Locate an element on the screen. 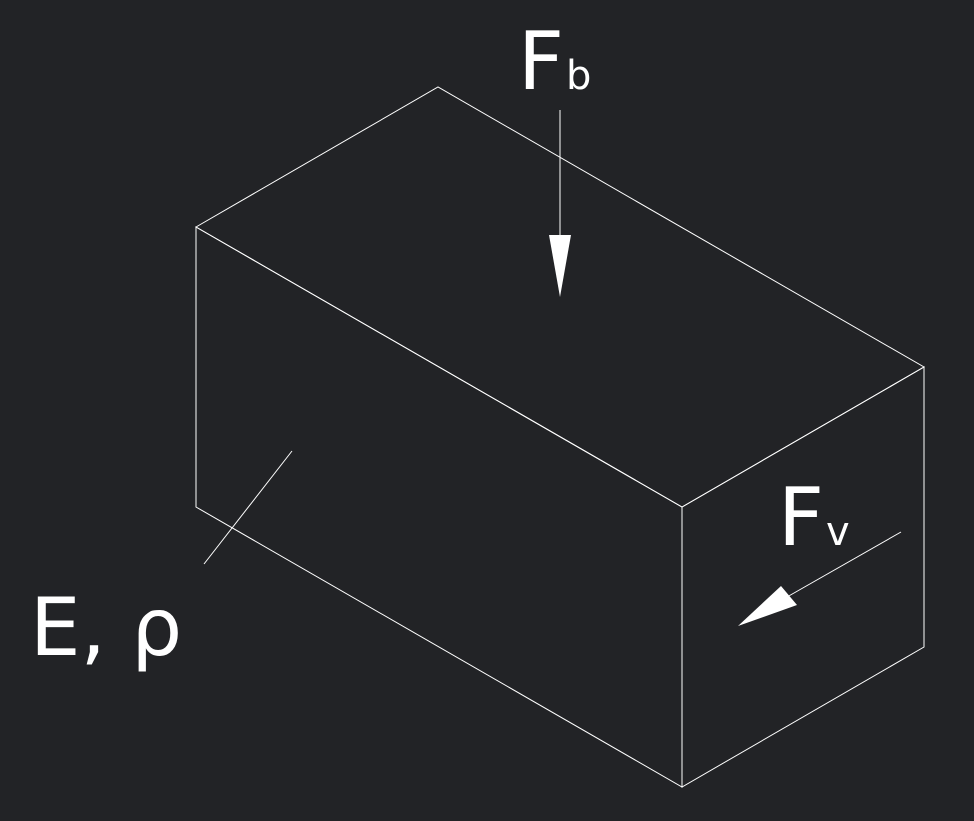 The image size is (974, 821). force-label-fb: Fb is located at coordinates (554, 62).